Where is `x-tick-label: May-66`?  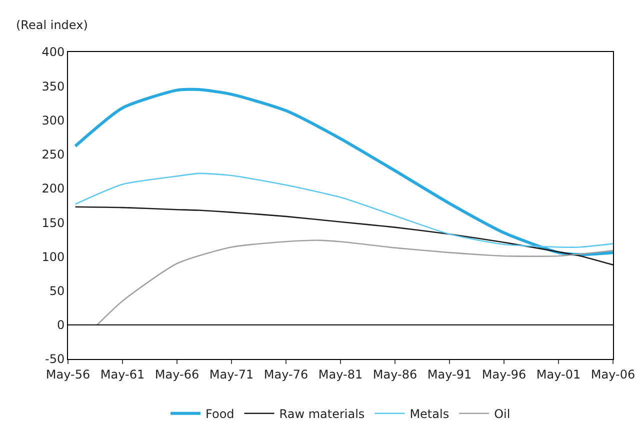 x-tick-label: May-66 is located at coordinates (177, 374).